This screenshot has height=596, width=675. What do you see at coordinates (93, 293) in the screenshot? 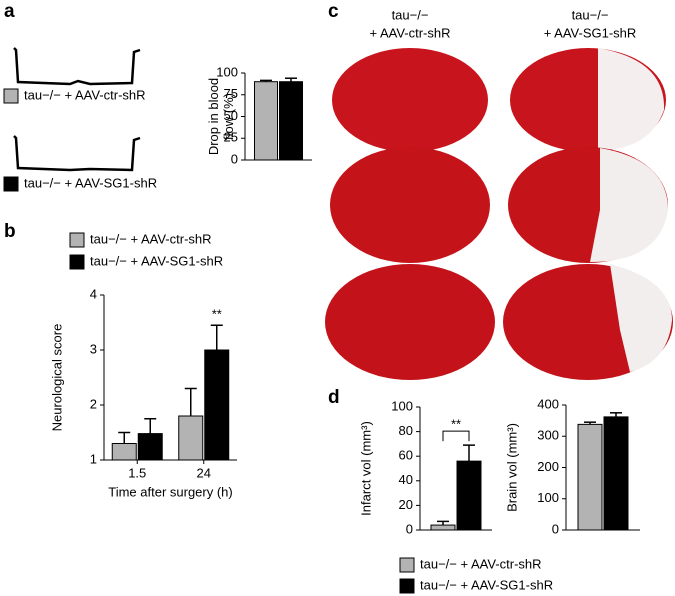
I see `y-tick-label: 4` at bounding box center [93, 293].